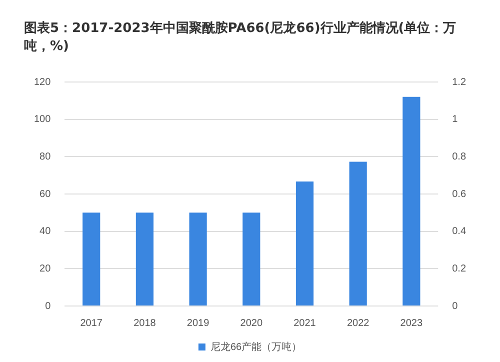 The height and width of the screenshot is (362, 500). What do you see at coordinates (46, 156) in the screenshot?
I see `y-tick-label: 80` at bounding box center [46, 156].